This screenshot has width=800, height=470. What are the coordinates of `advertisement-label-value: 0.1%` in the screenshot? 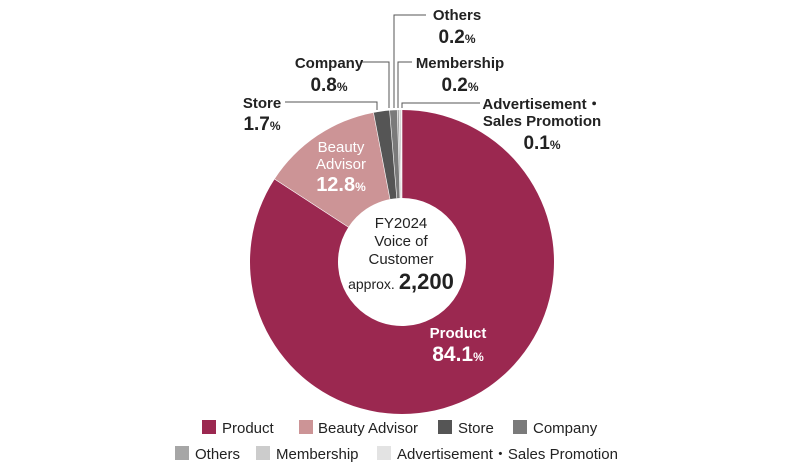 It's located at (541, 143).